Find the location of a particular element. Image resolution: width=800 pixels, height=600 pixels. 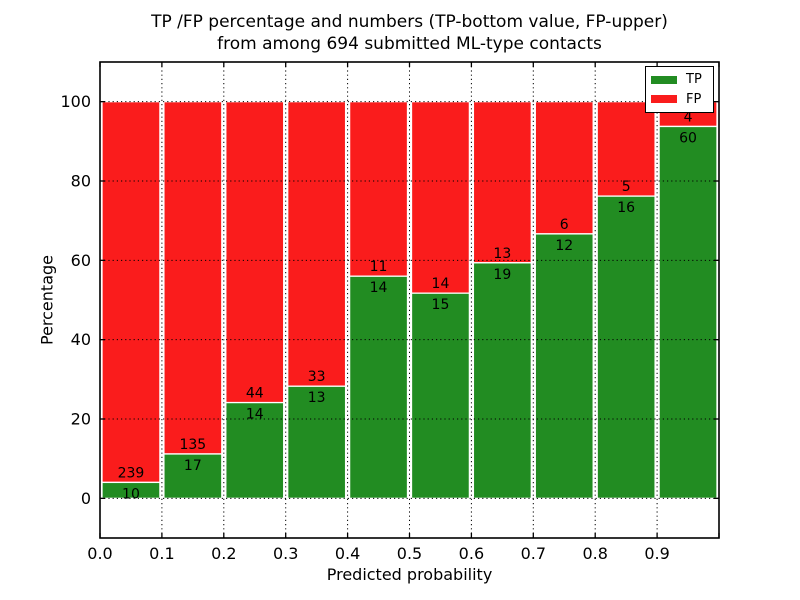

x-tick-label: 0.7 is located at coordinates (533, 553).